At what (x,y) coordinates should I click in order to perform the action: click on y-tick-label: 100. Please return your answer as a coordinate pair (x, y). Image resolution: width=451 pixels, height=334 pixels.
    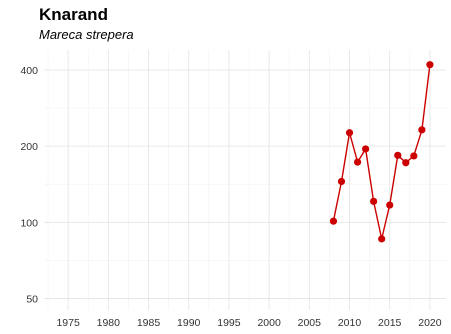
    Looking at the image, I should click on (29, 223).